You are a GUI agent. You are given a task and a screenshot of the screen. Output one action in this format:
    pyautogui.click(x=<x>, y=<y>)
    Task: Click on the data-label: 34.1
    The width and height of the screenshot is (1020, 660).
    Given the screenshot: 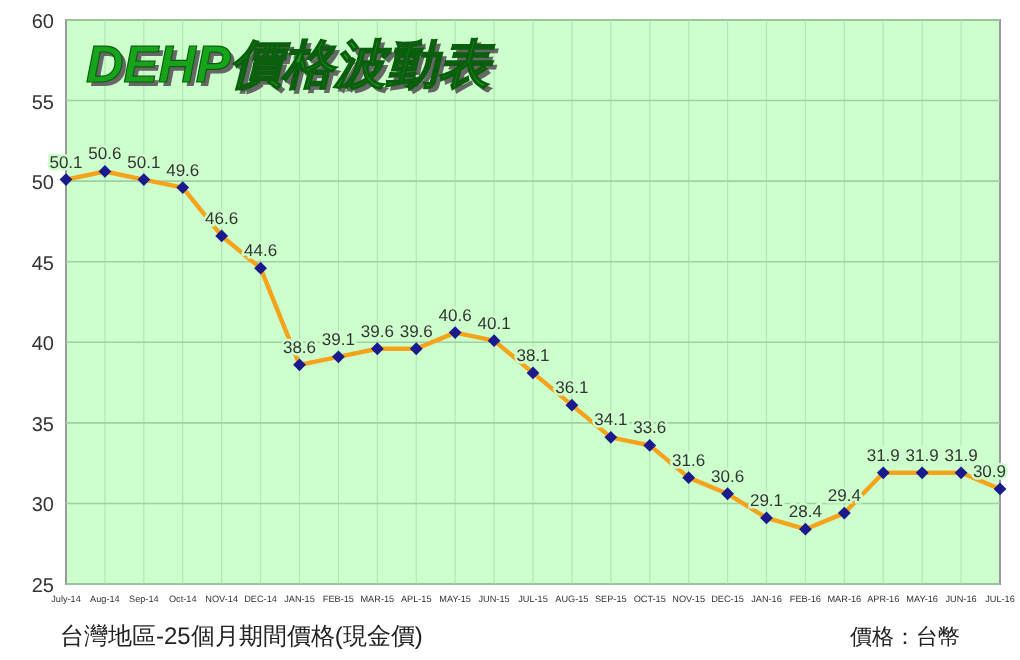 What is the action you would take?
    pyautogui.click(x=611, y=419)
    